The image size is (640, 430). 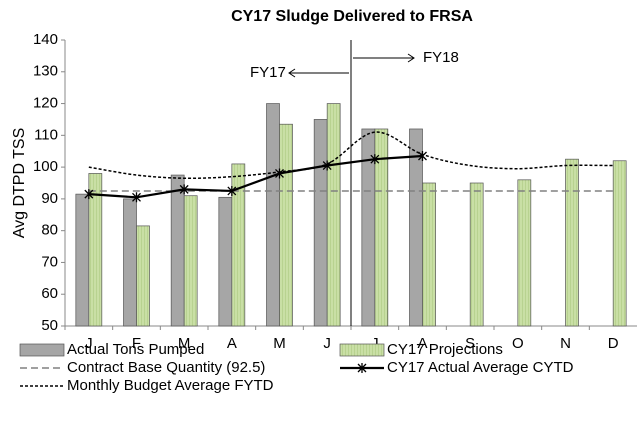 What do you see at coordinates (362, 368) in the screenshot?
I see `legend-marker` at bounding box center [362, 368].